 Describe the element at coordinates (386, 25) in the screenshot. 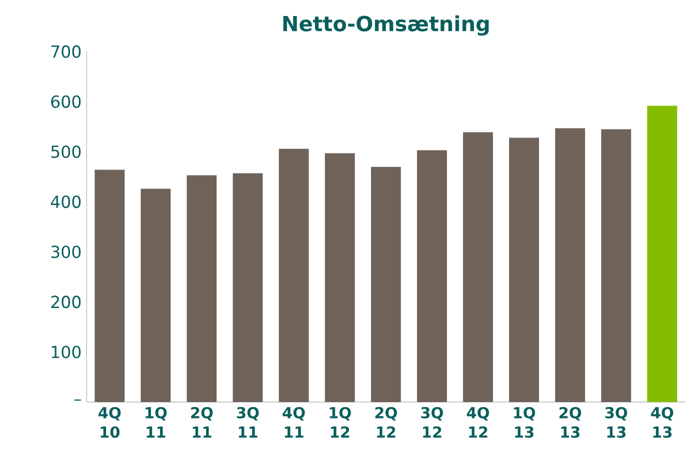

I see `chart-title: Netto-Omsætning` at that location.